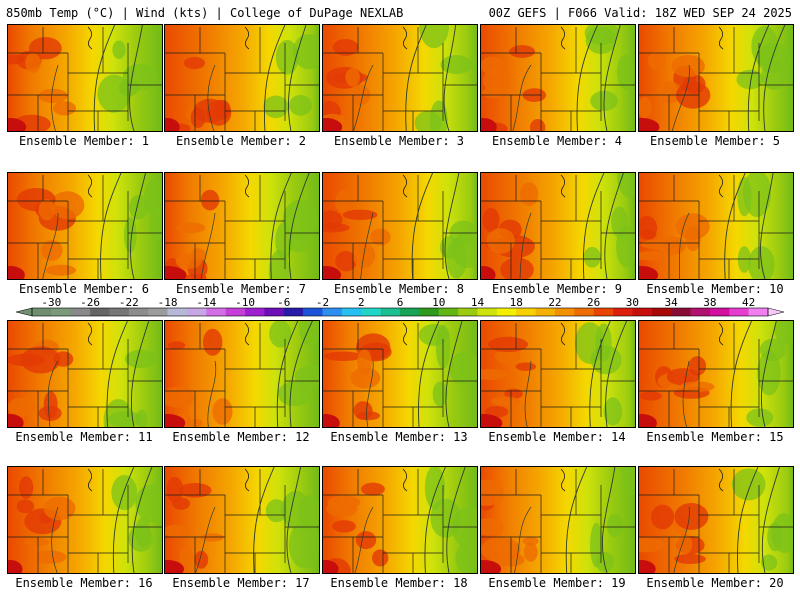  I want to click on colorbar-tick-label: -2, so click(322, 302).